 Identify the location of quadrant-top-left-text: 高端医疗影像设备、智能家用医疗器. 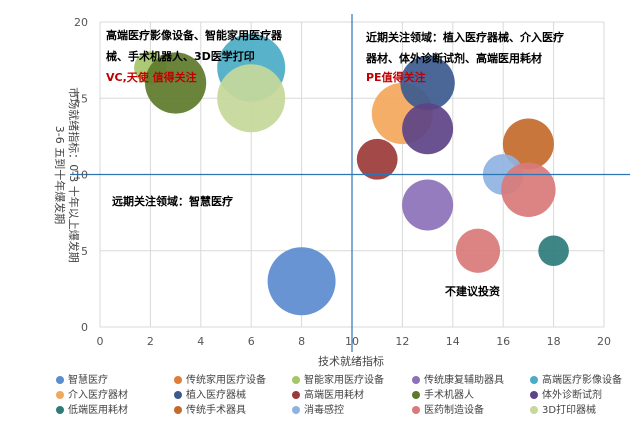
(194, 35).